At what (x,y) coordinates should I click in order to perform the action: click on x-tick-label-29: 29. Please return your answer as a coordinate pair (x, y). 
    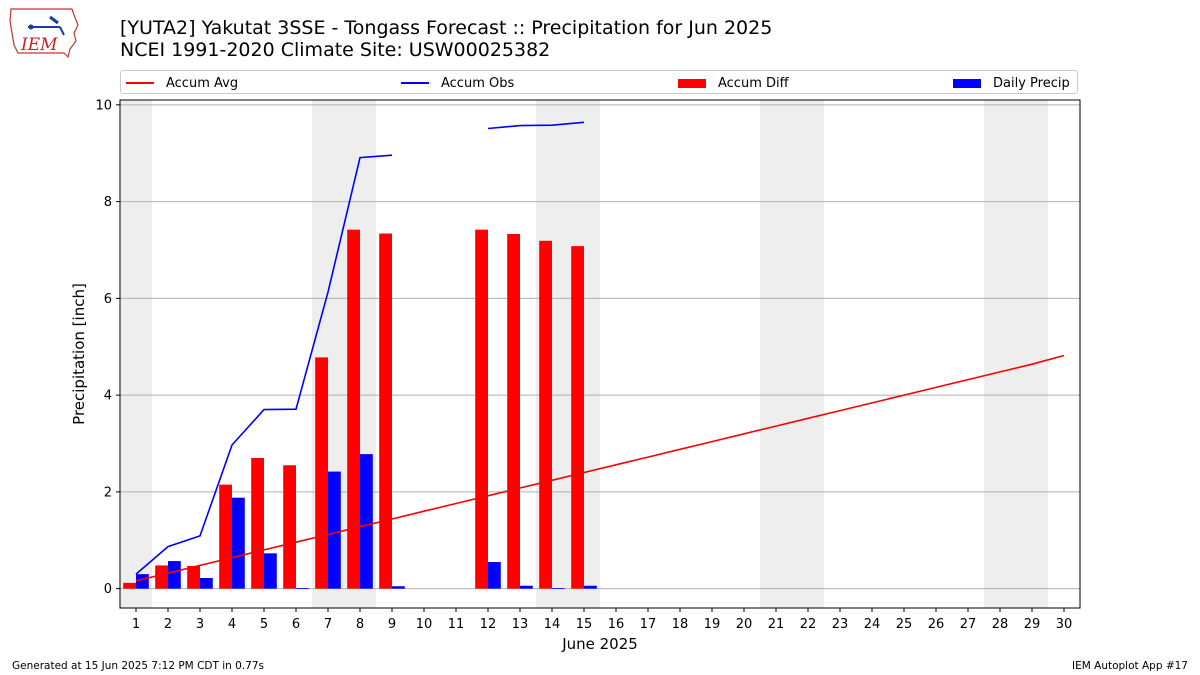
    Looking at the image, I should click on (1032, 624).